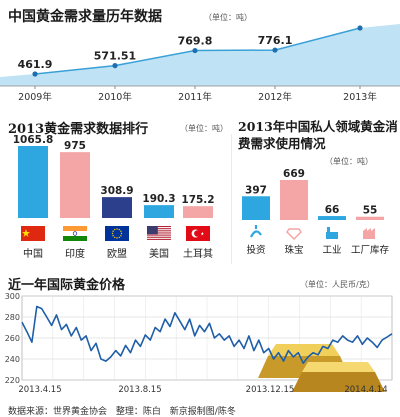 The image size is (400, 417). Describe the element at coordinates (328, 230) in the screenshot. I see `icon-chimney` at that location.